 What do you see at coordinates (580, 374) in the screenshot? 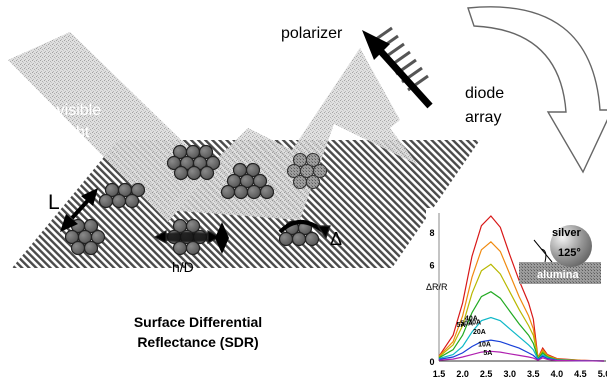
I see `x-tick-label: 4.5` at bounding box center [580, 374].